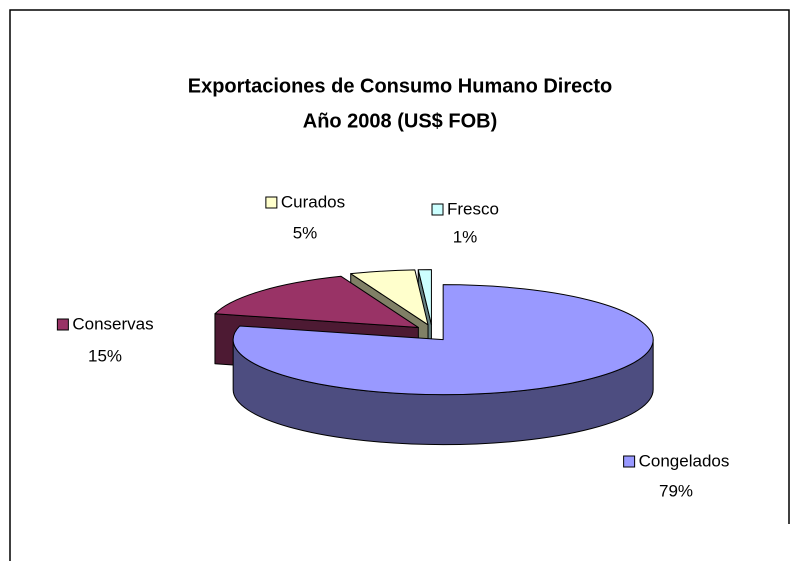 Image resolution: width=798 pixels, height=561 pixels. What do you see at coordinates (400, 121) in the screenshot?
I see `chart-subtitle: Año 2008 (US$ FOB)` at bounding box center [400, 121].